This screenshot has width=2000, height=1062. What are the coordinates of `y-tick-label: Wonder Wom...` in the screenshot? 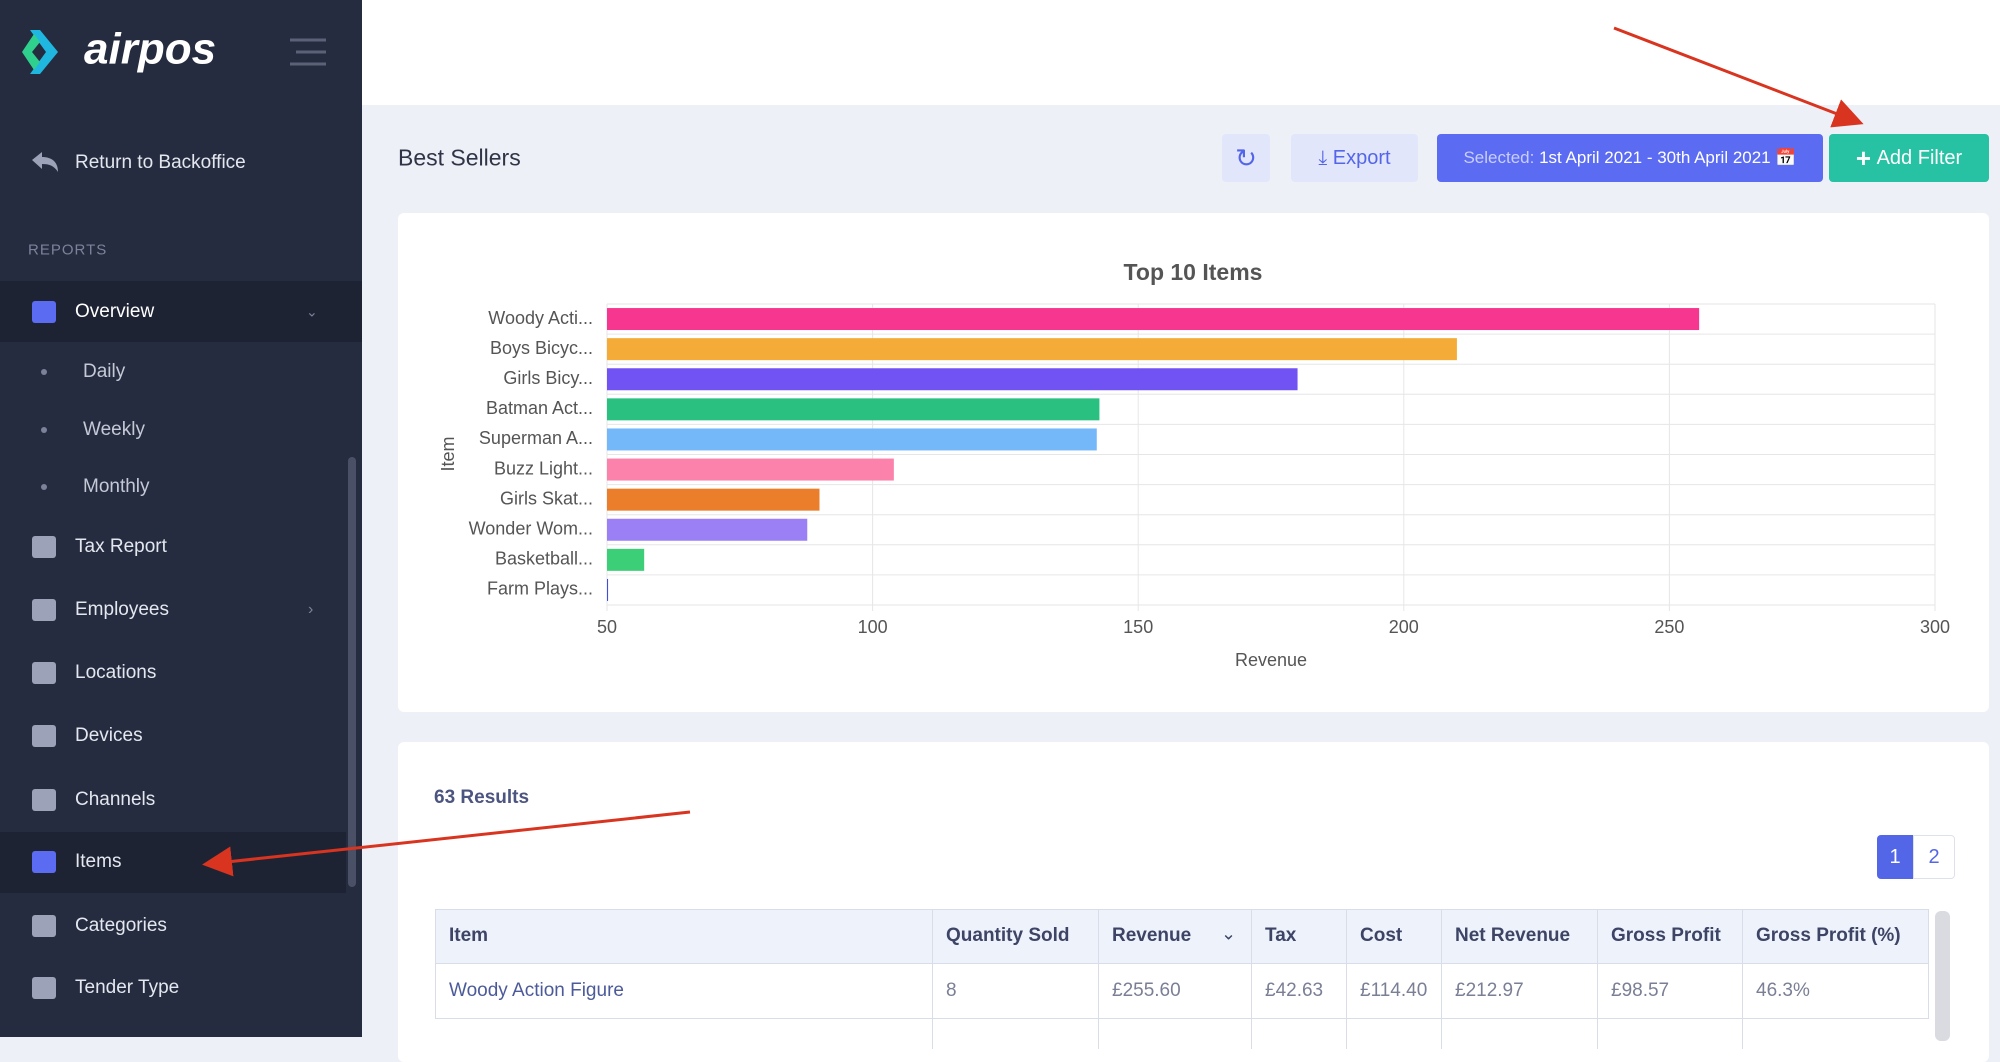 It's located at (531, 529).